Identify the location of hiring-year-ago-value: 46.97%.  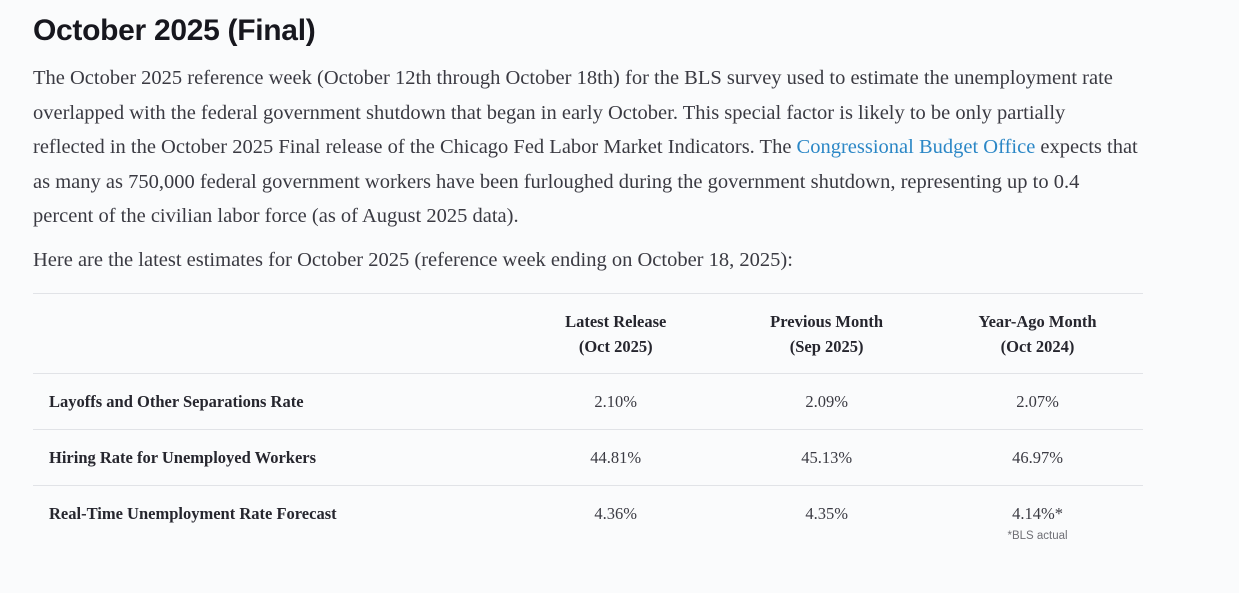
(1037, 457).